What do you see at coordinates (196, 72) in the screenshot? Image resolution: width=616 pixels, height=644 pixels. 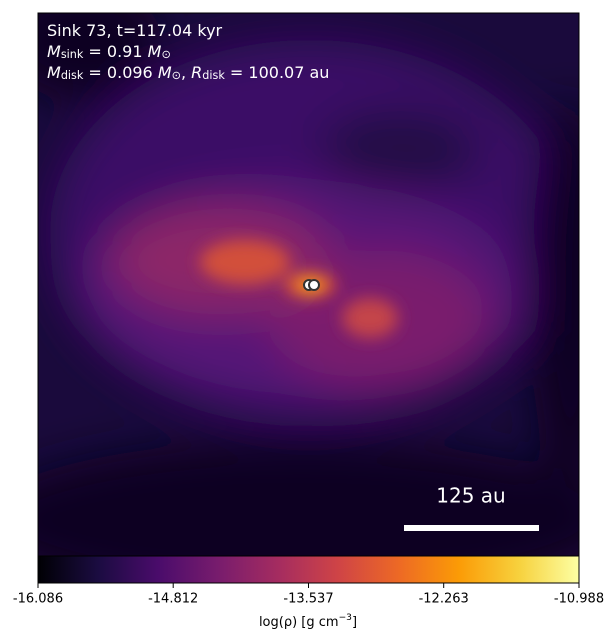 I see `italic-symbol: R` at bounding box center [196, 72].